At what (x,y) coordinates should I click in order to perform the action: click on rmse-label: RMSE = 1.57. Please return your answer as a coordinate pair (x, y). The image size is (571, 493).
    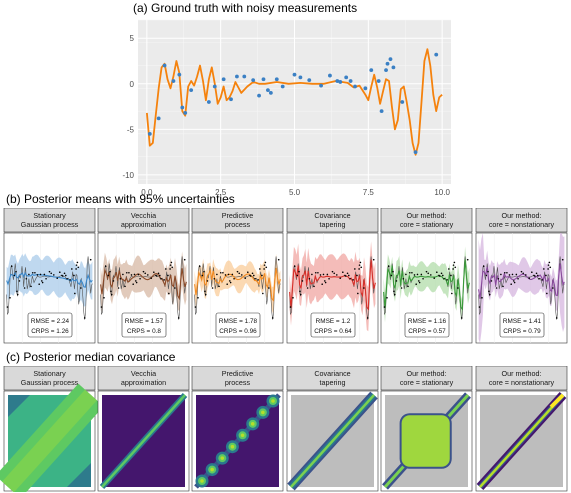
    Looking at the image, I should click on (144, 321).